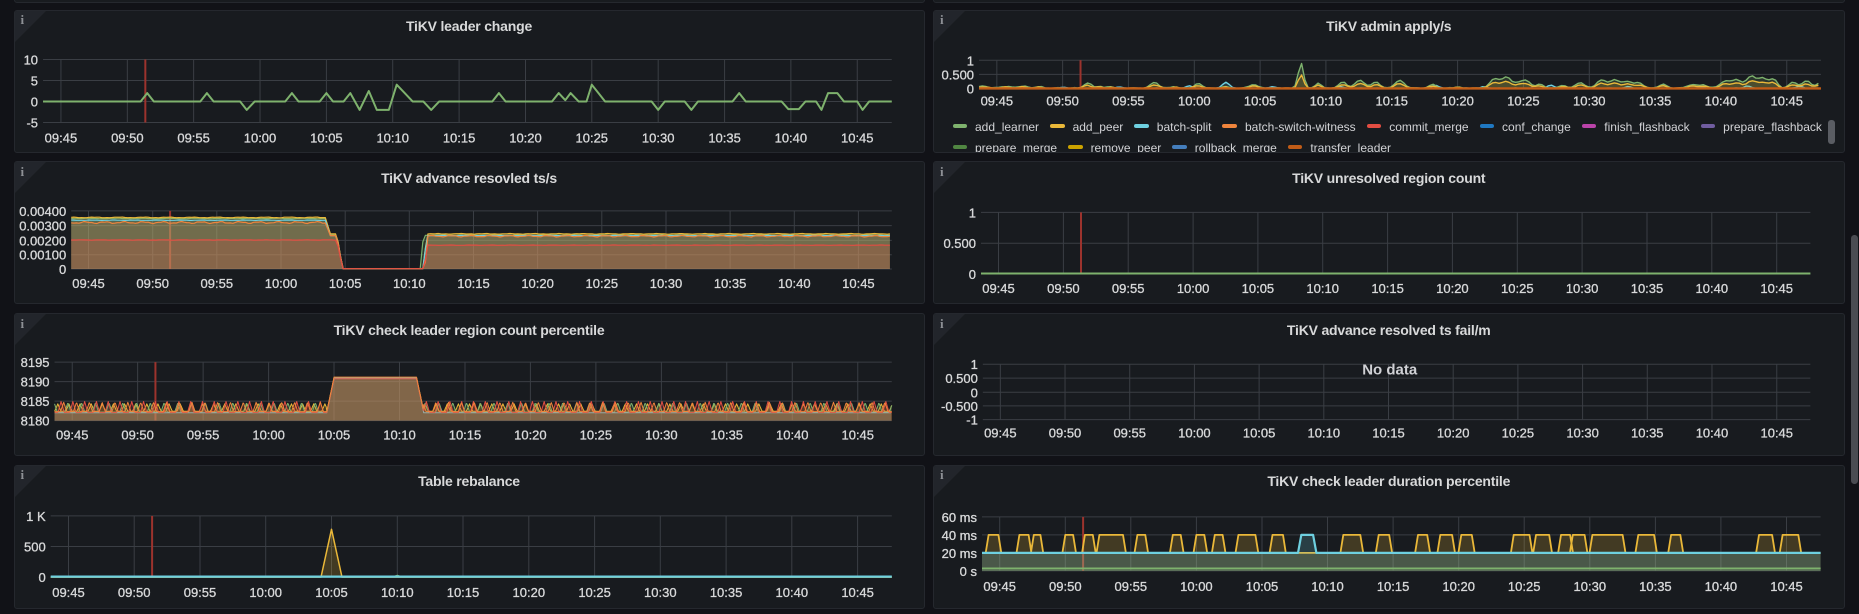  What do you see at coordinates (972, 420) in the screenshot?
I see `svg-text: -1` at bounding box center [972, 420].